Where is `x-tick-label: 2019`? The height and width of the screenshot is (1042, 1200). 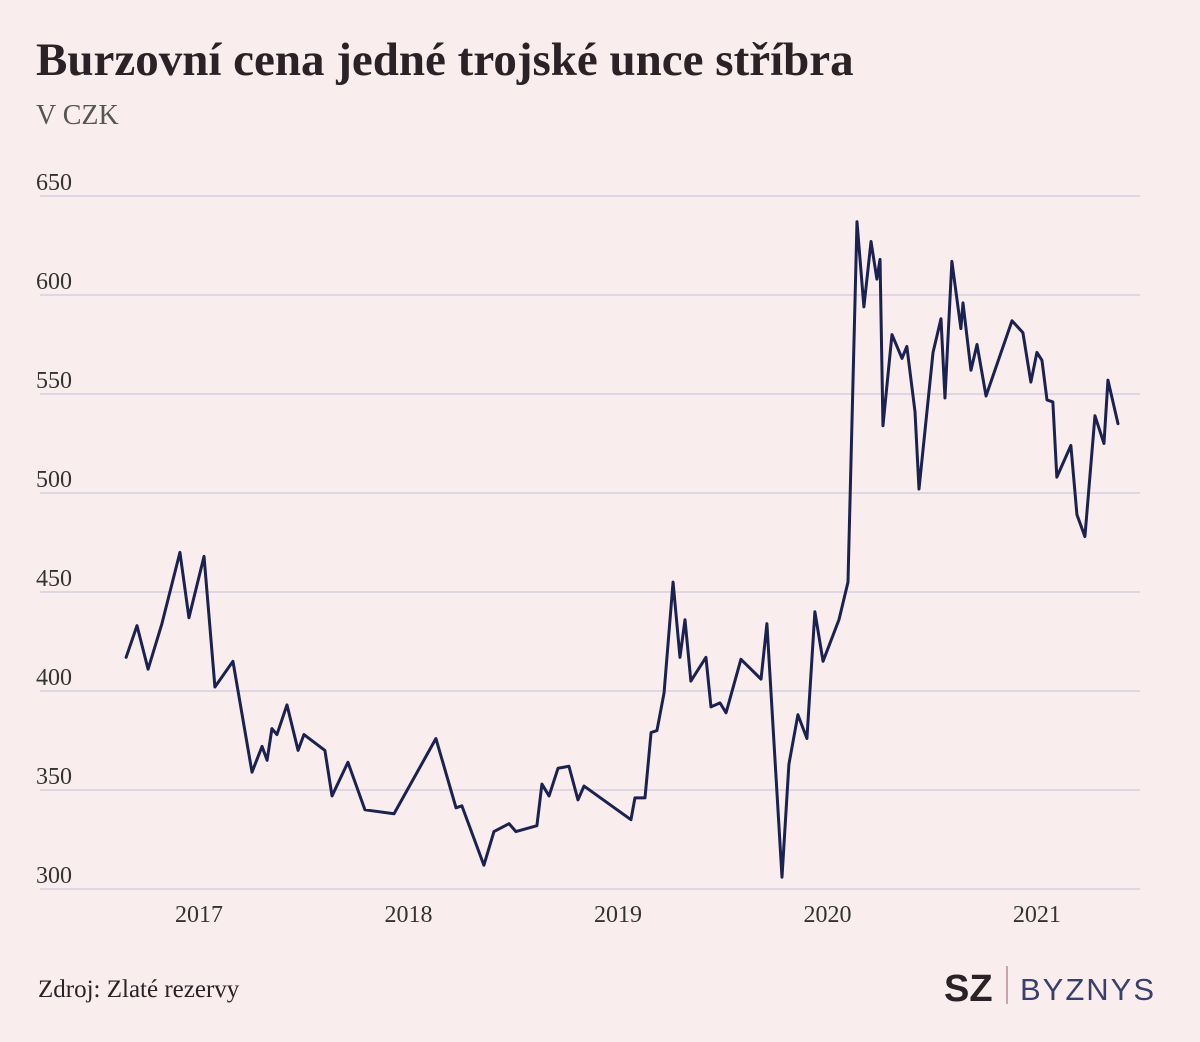 x-tick-label: 2019 is located at coordinates (618, 915).